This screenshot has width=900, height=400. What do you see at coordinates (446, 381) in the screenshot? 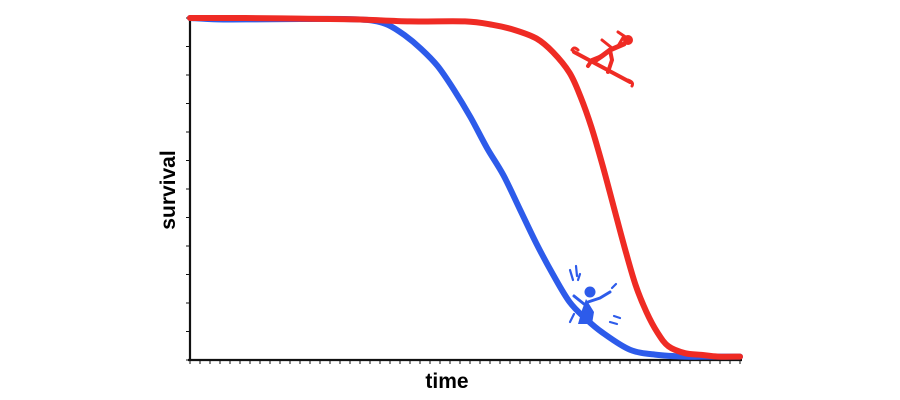
I see `x-axis-title: time` at bounding box center [446, 381].